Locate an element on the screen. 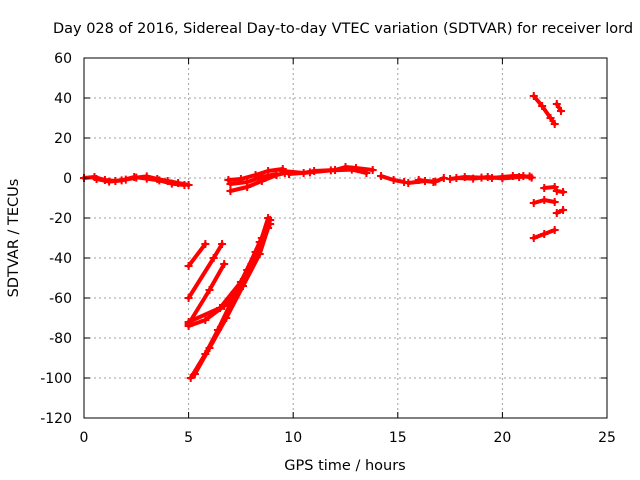 The height and width of the screenshot is (480, 640). series-19-trace is located at coordinates (544, 110).